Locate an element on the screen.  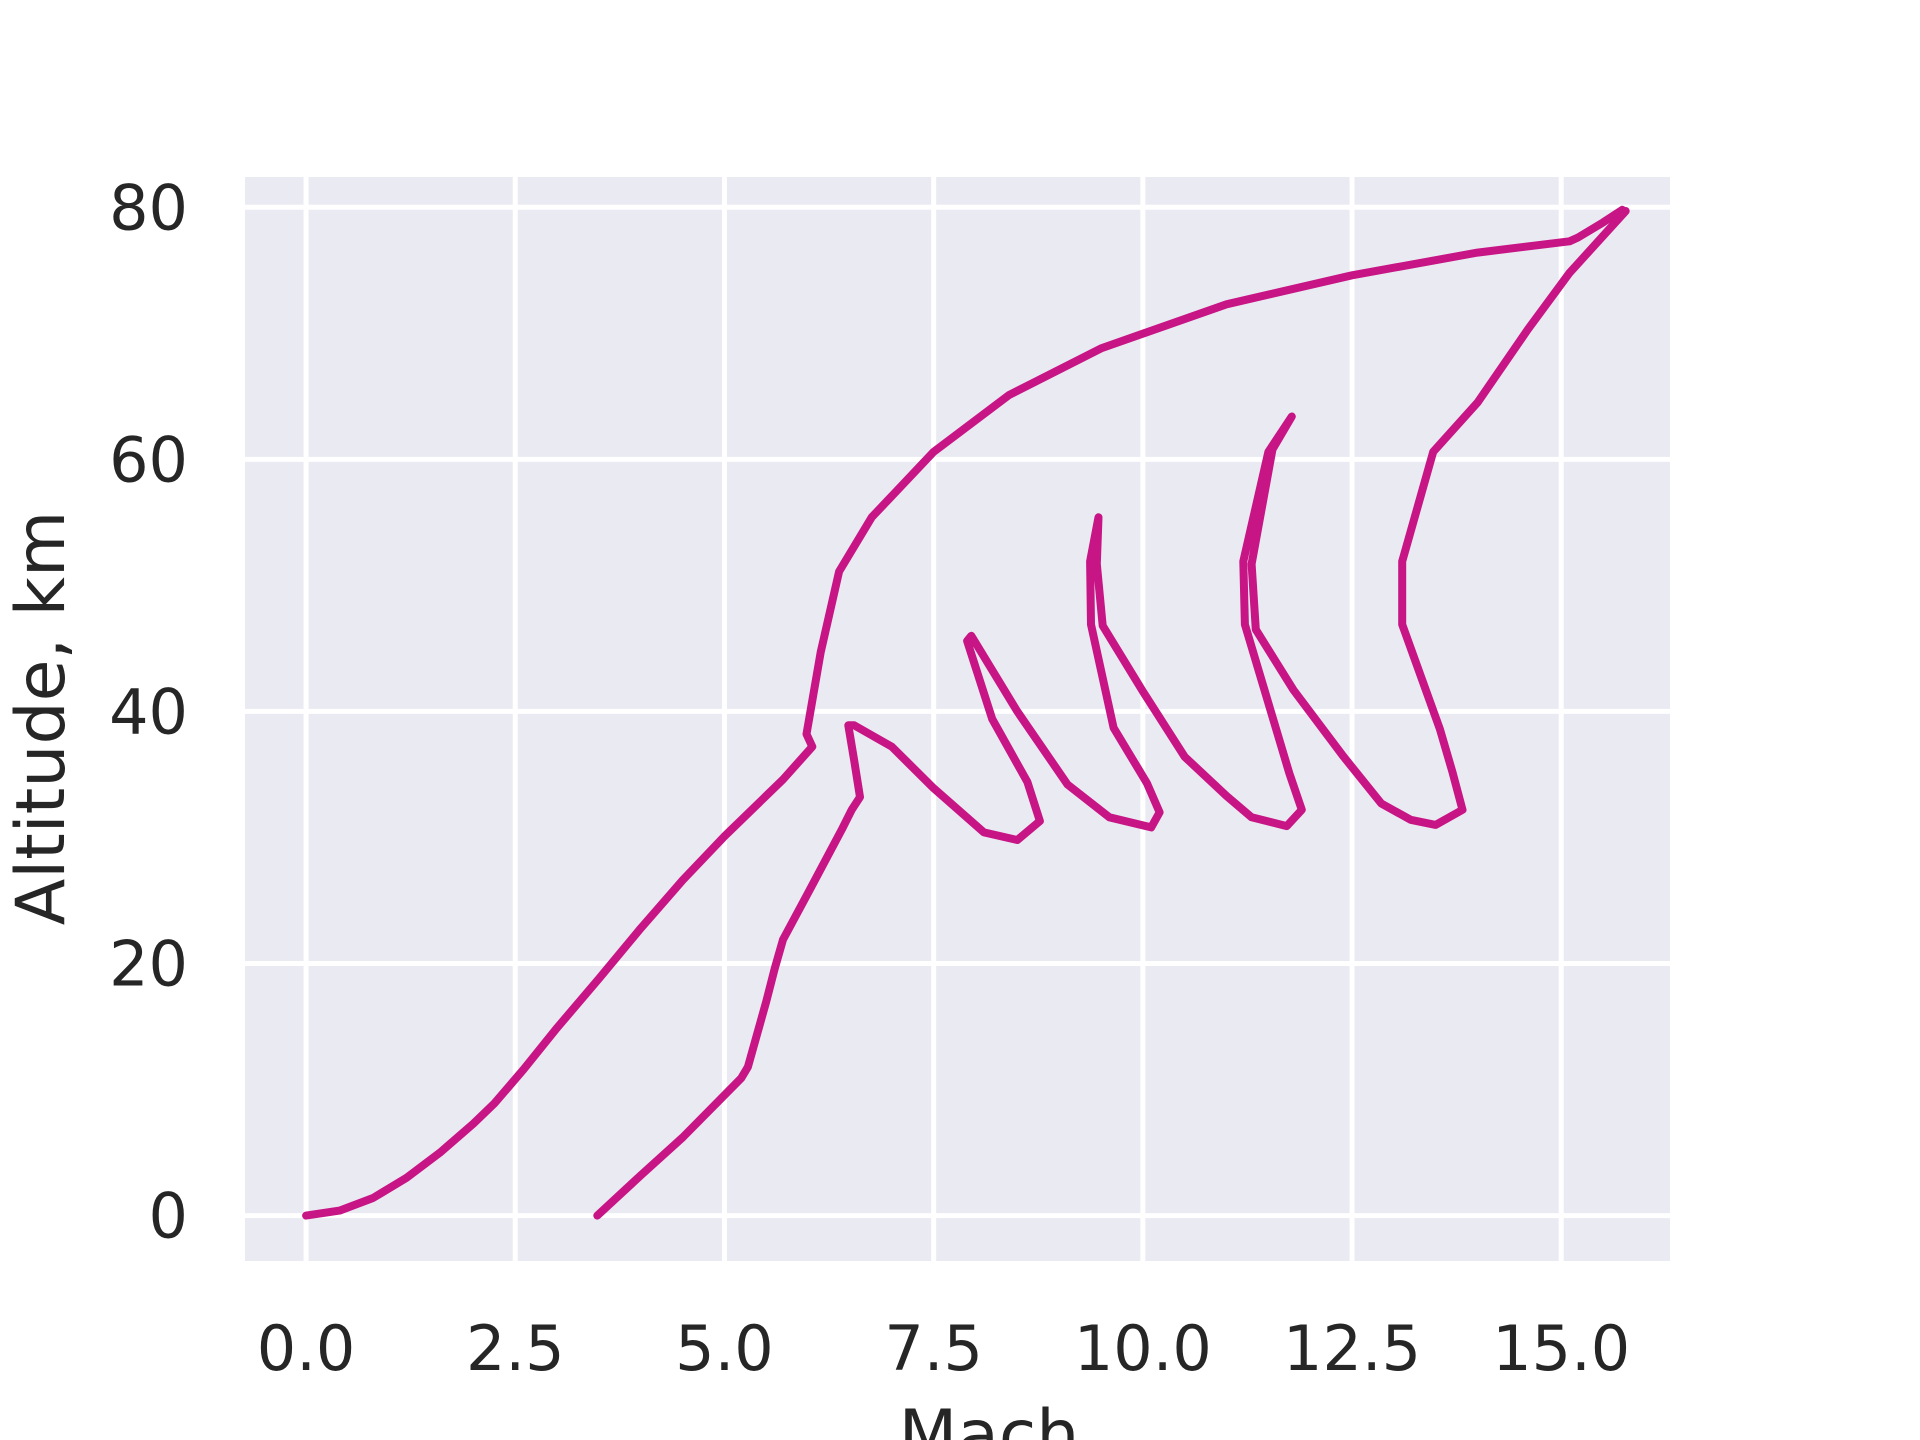
y-tick-labels: 0 20 40 60 80 is located at coordinates (148, 711).